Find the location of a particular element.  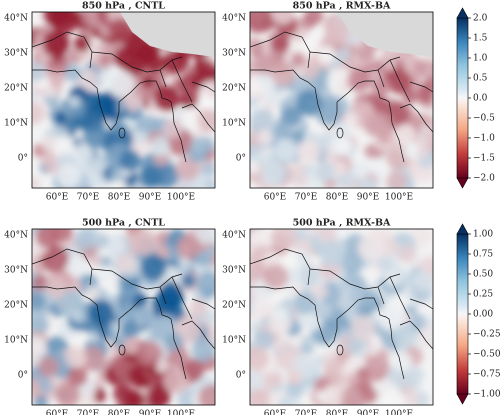

lon-label: 100°E is located at coordinates (399, 198).